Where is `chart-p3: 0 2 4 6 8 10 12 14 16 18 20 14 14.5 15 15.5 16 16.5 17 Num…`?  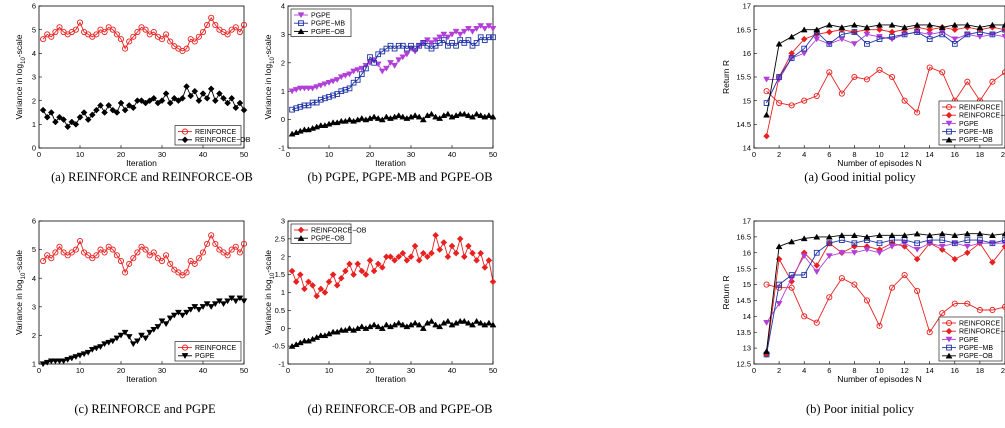 chart-p3: 0 2 4 6 8 10 12 14 16 18 20 14 14.5 15 15.5 16 16.5 17 Num… is located at coordinates (863, 93).